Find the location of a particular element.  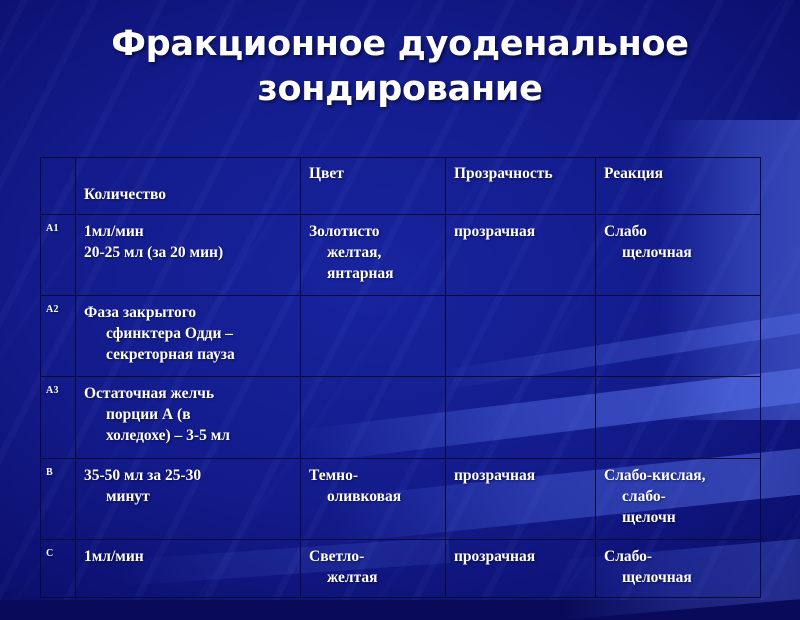

quantity-line-1: 35-50 мл за 25-30 is located at coordinates (143, 475).